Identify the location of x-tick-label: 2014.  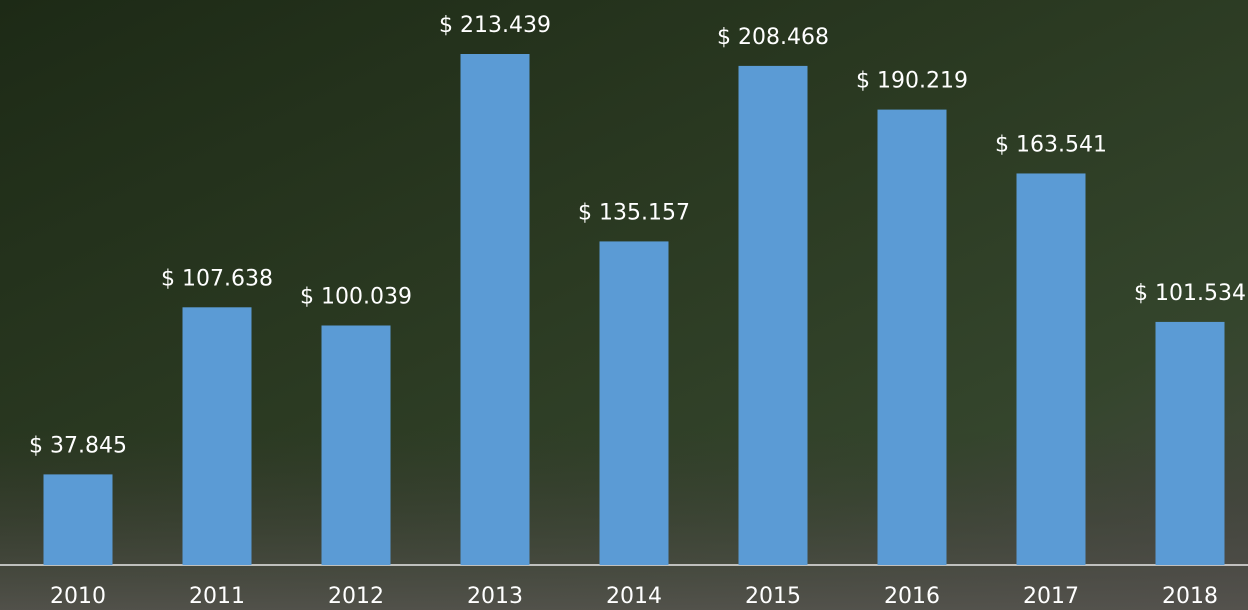
(634, 596).